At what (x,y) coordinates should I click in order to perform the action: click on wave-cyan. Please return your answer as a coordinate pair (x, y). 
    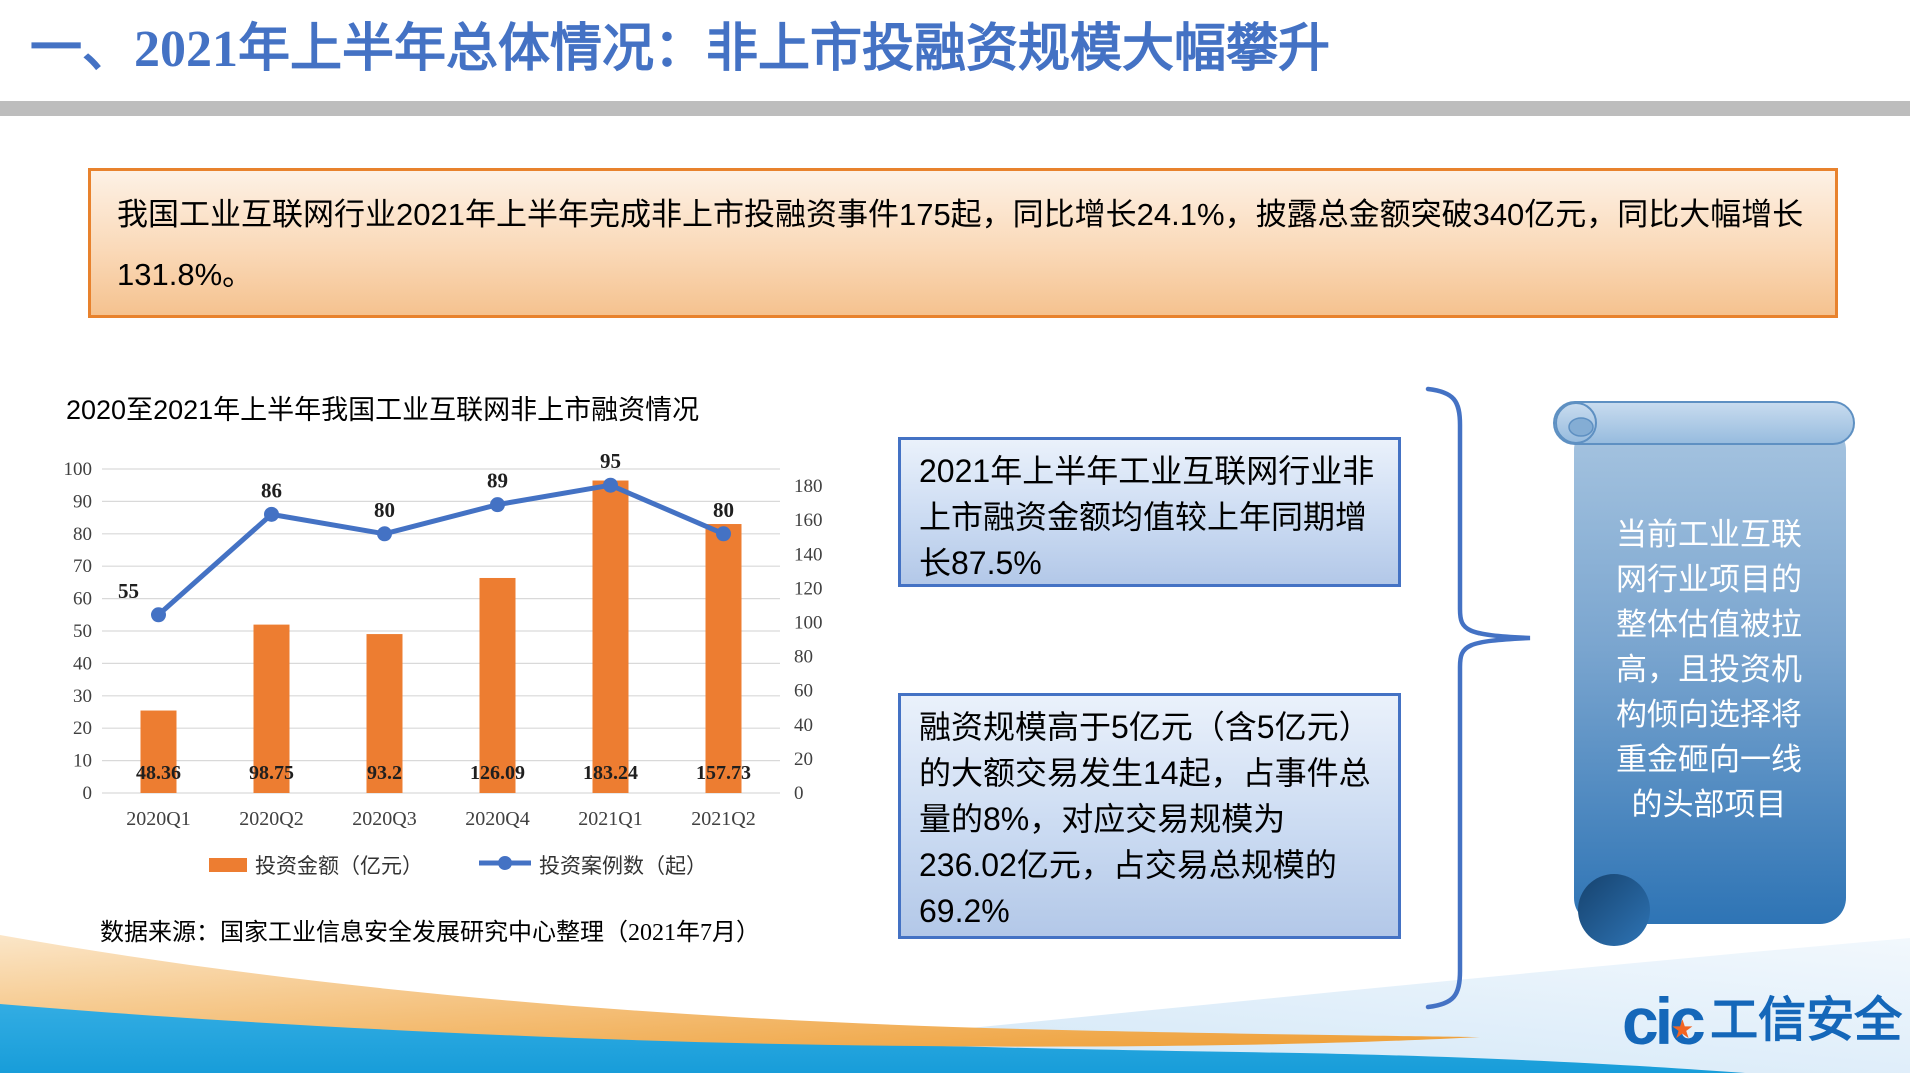
    Looking at the image, I should click on (872, 1038).